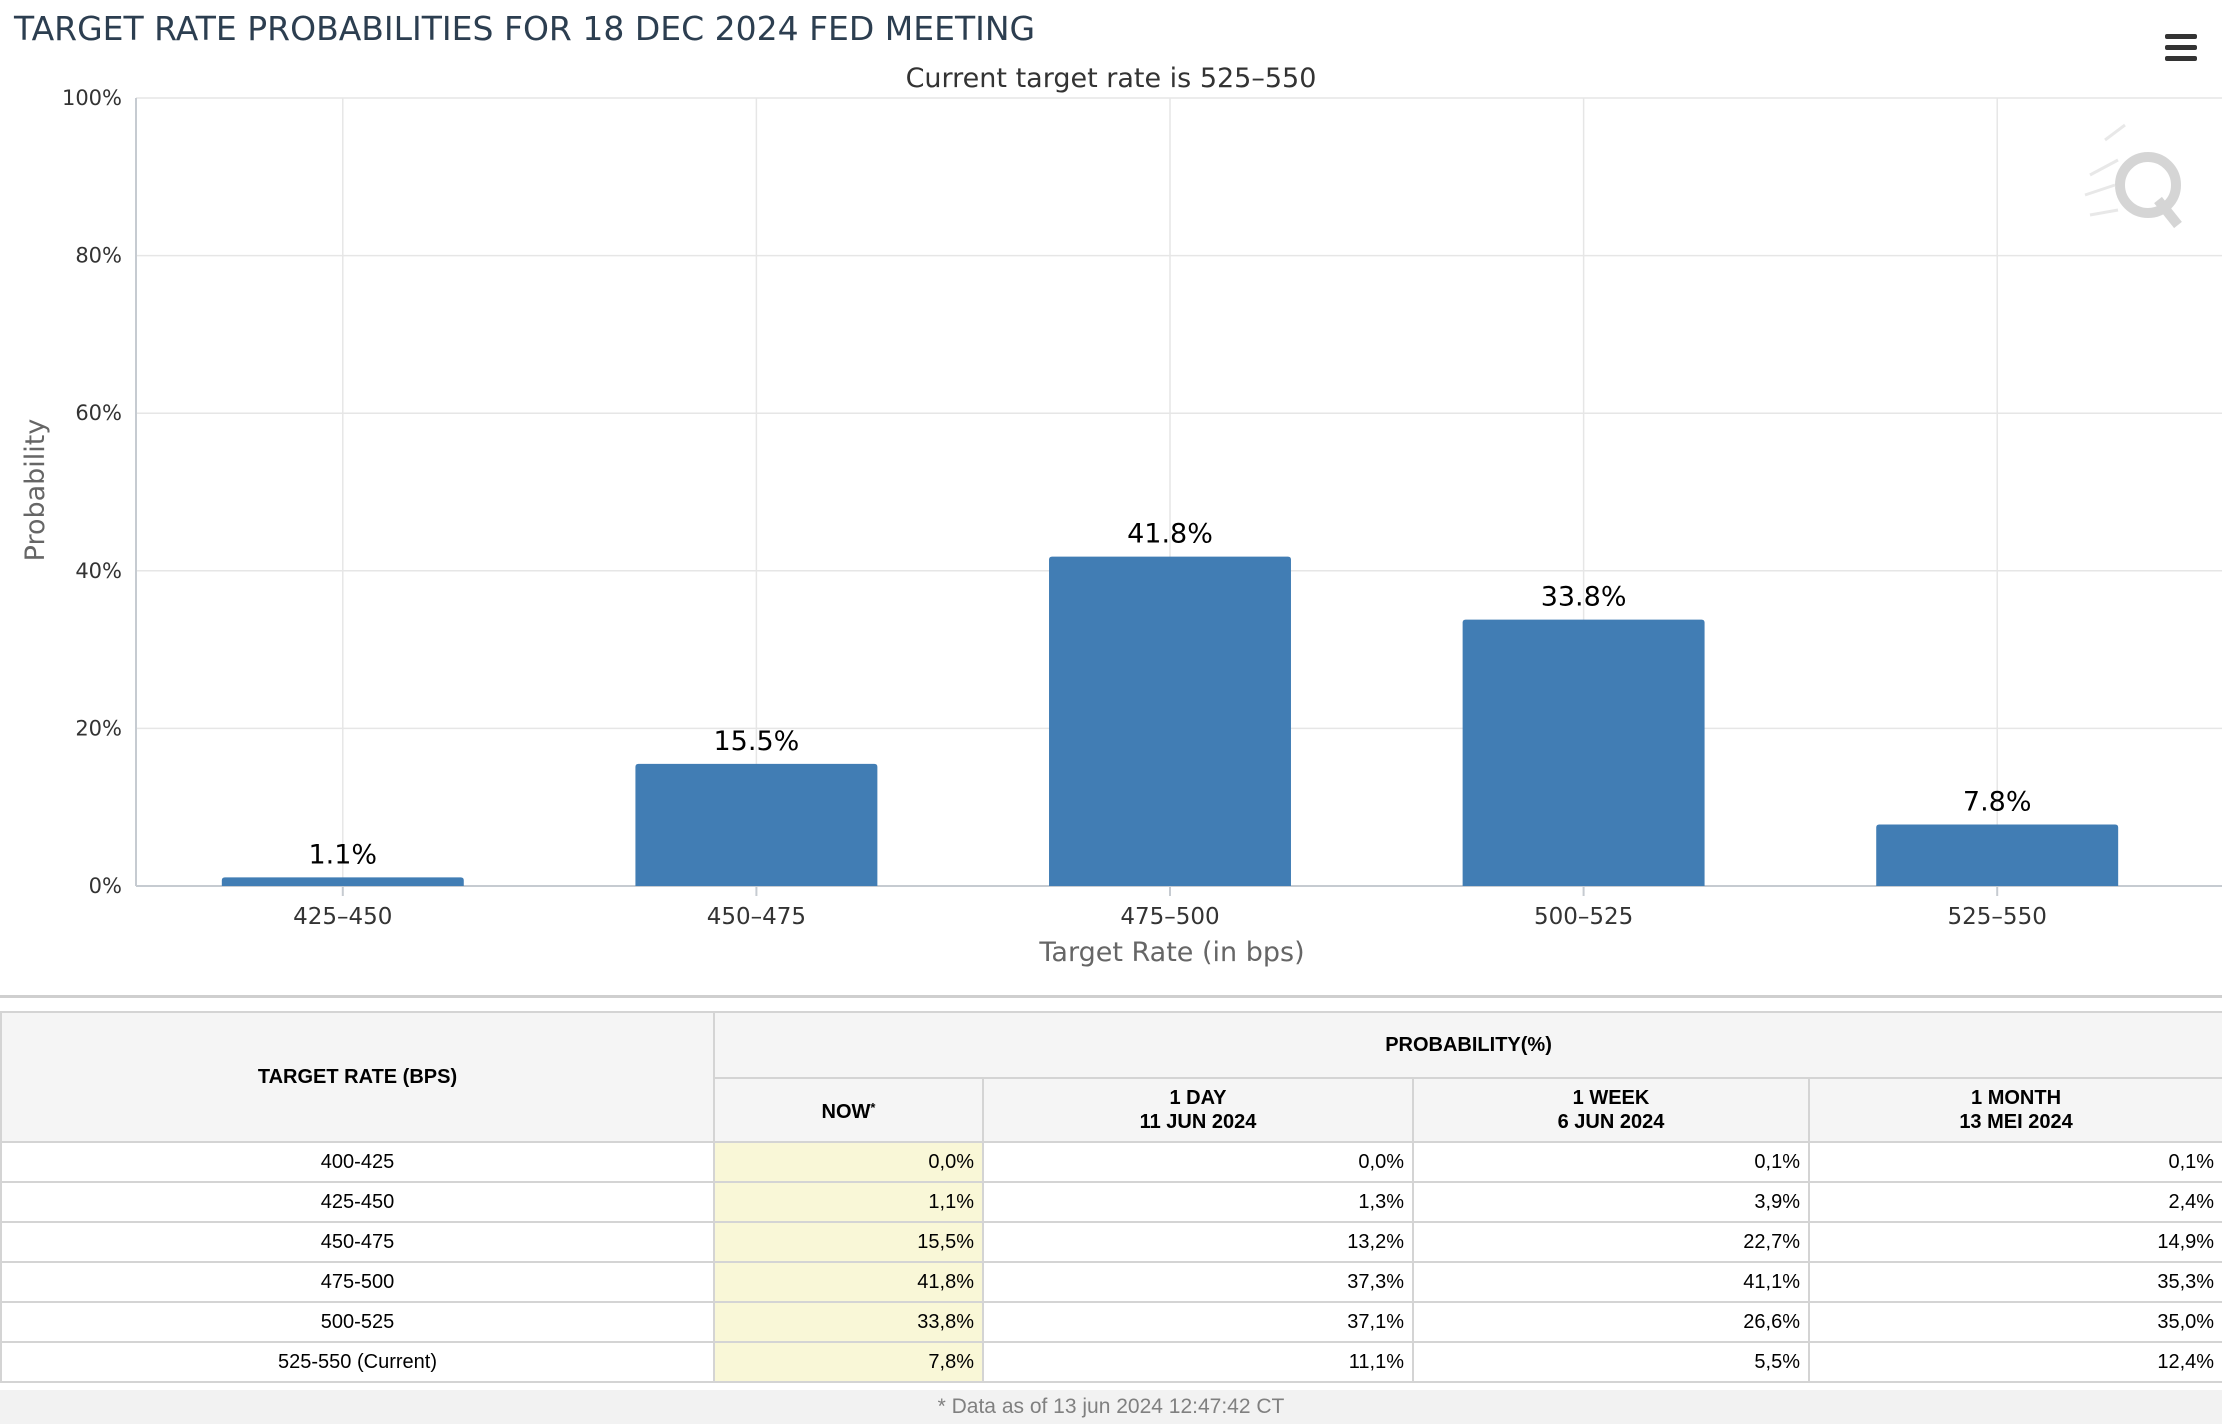 This screenshot has height=1427, width=2222. I want to click on cell-1-week: 0,1%, so click(1611, 1162).